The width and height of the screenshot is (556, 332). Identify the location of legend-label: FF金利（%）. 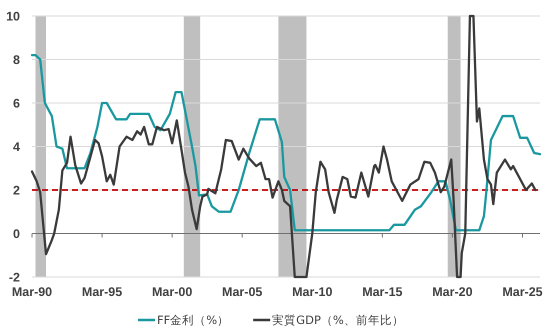
(193, 320).